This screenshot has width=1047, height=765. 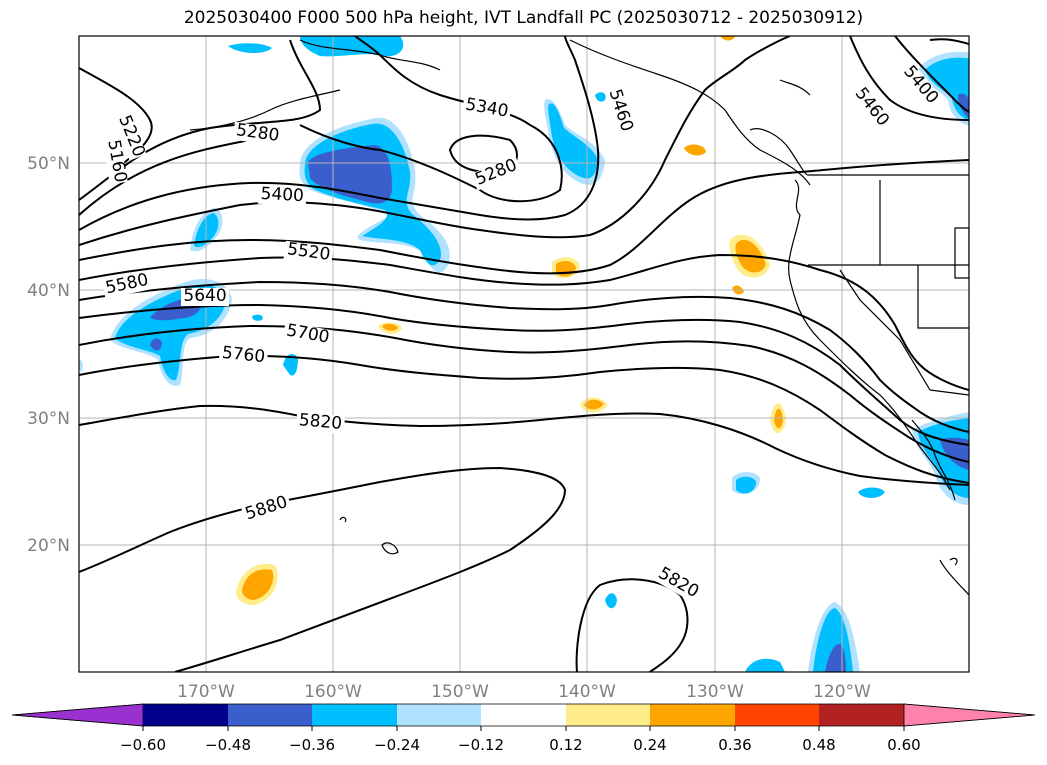 I want to click on lon-label: 170°W, so click(x=206, y=692).